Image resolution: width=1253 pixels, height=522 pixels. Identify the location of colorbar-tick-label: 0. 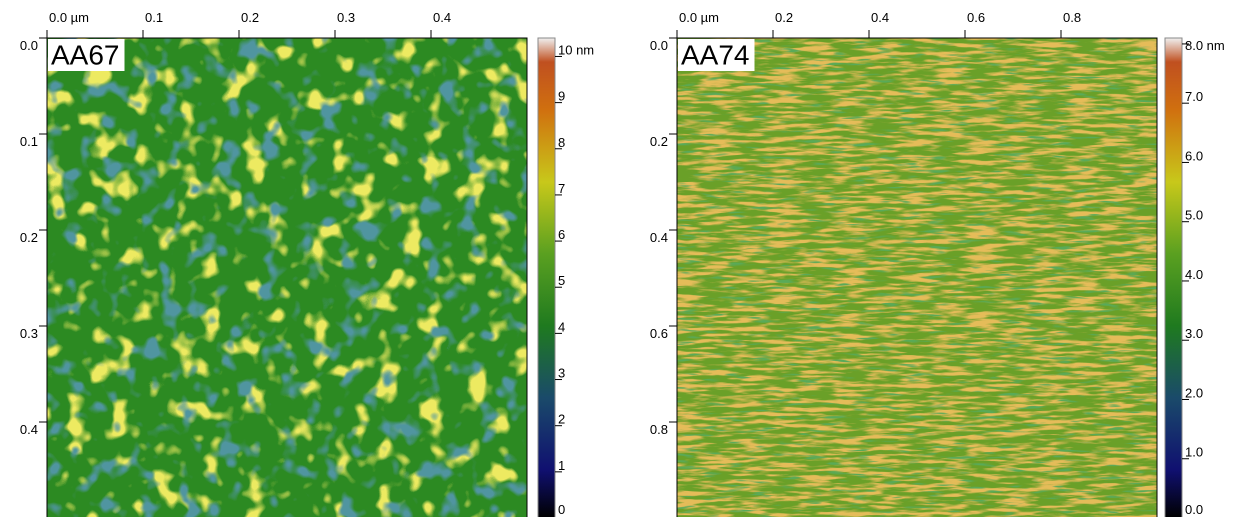
(561, 509).